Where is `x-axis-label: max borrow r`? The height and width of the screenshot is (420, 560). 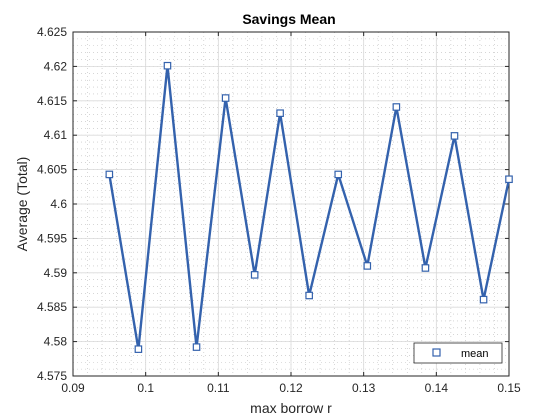 x-axis-label: max borrow r is located at coordinates (291, 408).